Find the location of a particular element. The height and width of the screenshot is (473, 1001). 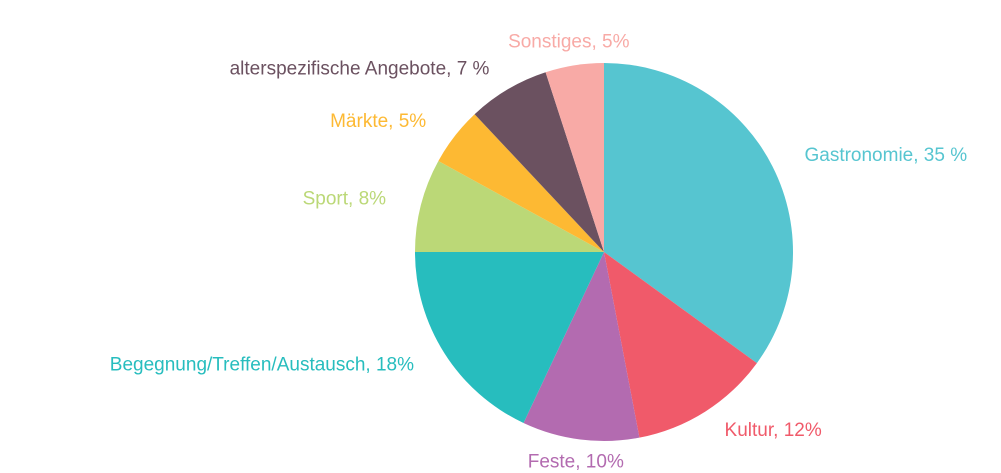

slice-label: Gastronomie, 35 % is located at coordinates (885, 155).